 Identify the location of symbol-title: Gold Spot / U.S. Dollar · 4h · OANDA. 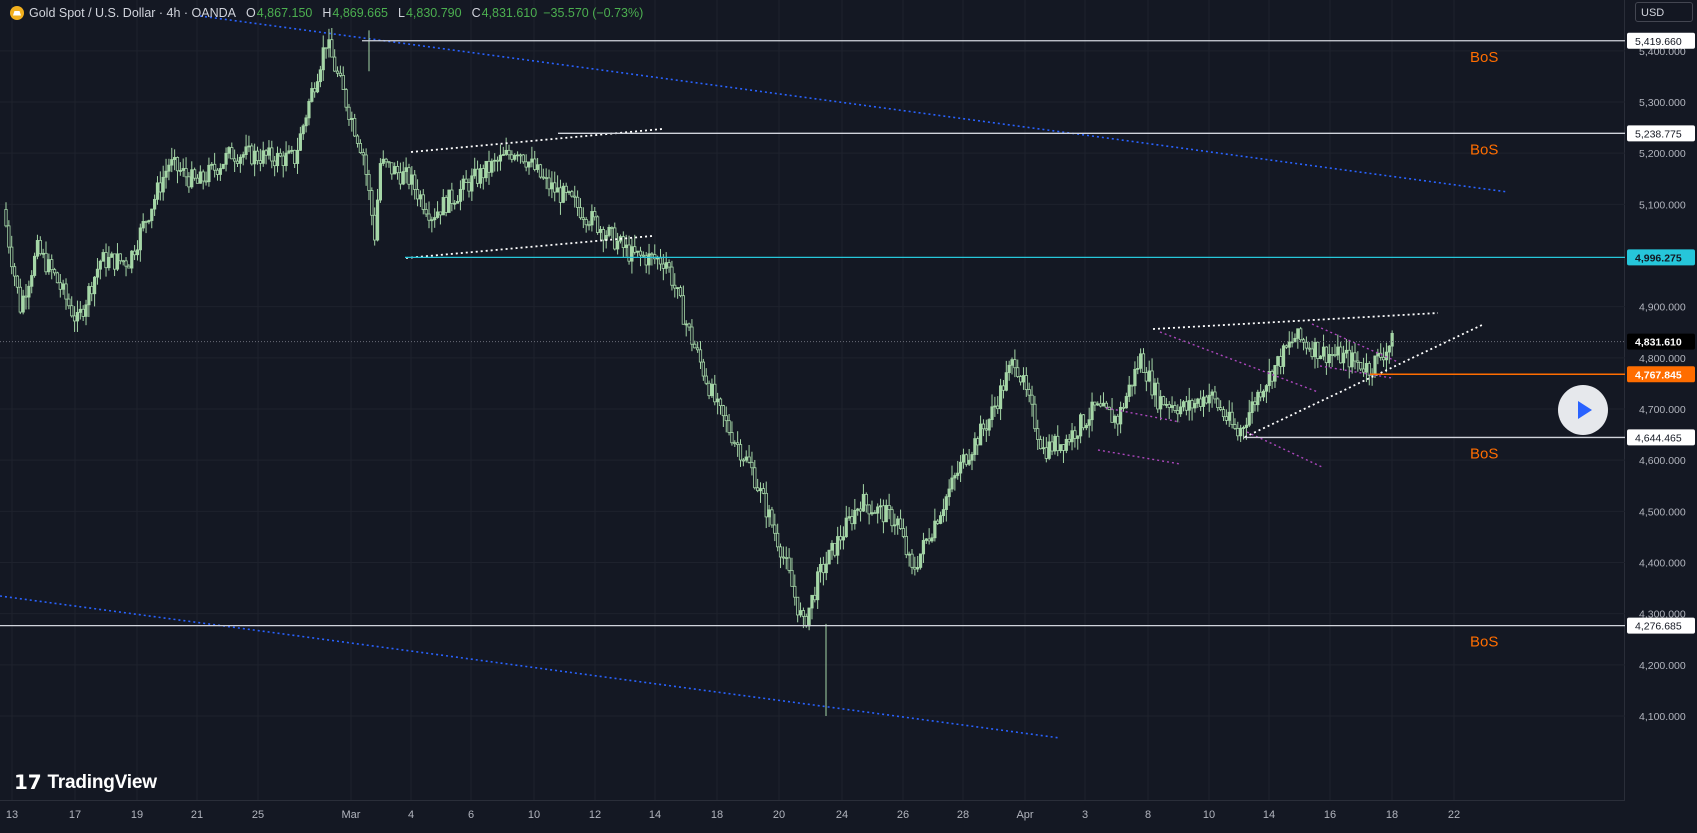
(133, 13).